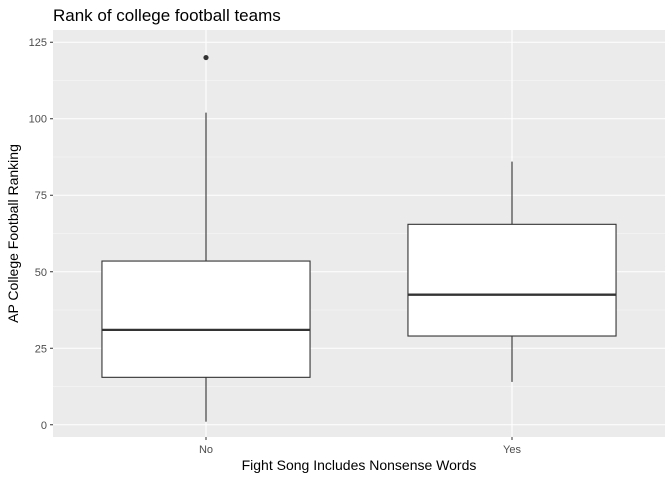 This screenshot has height=480, width=672. What do you see at coordinates (38, 120) in the screenshot?
I see `y-tick-label: 100` at bounding box center [38, 120].